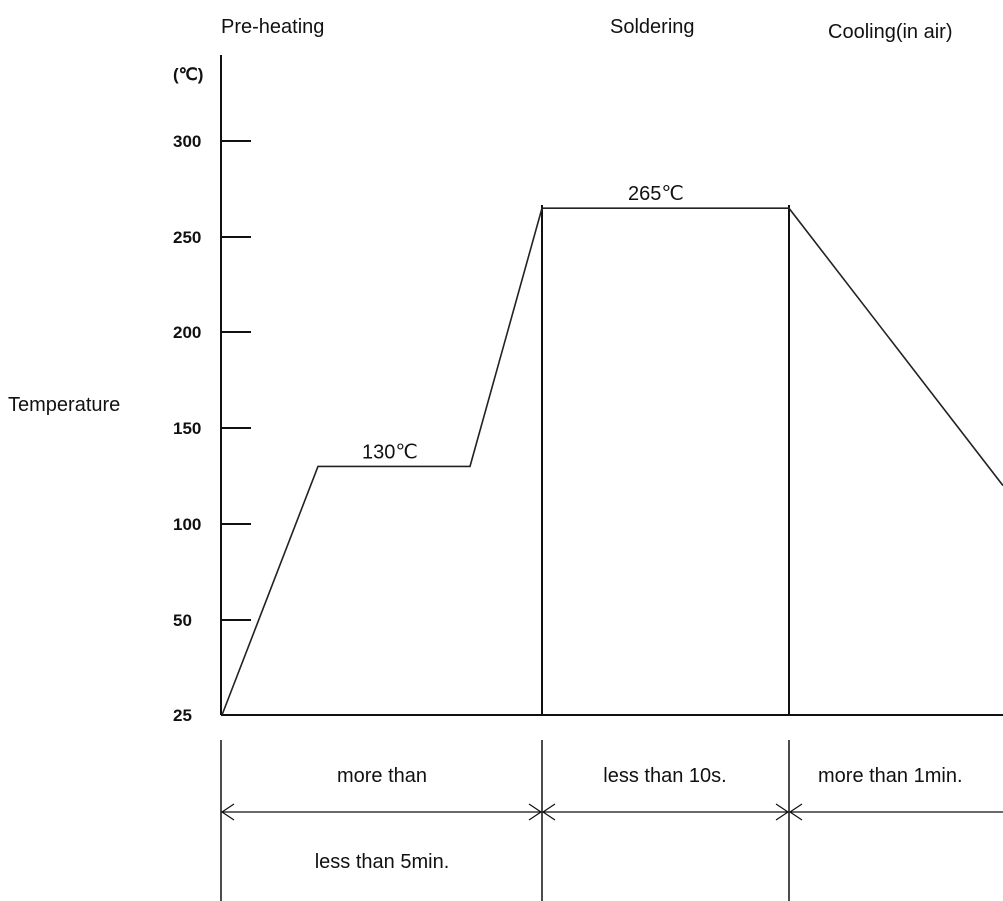 This screenshot has width=1003, height=901. I want to click on y-tick-label: 100, so click(187, 524).